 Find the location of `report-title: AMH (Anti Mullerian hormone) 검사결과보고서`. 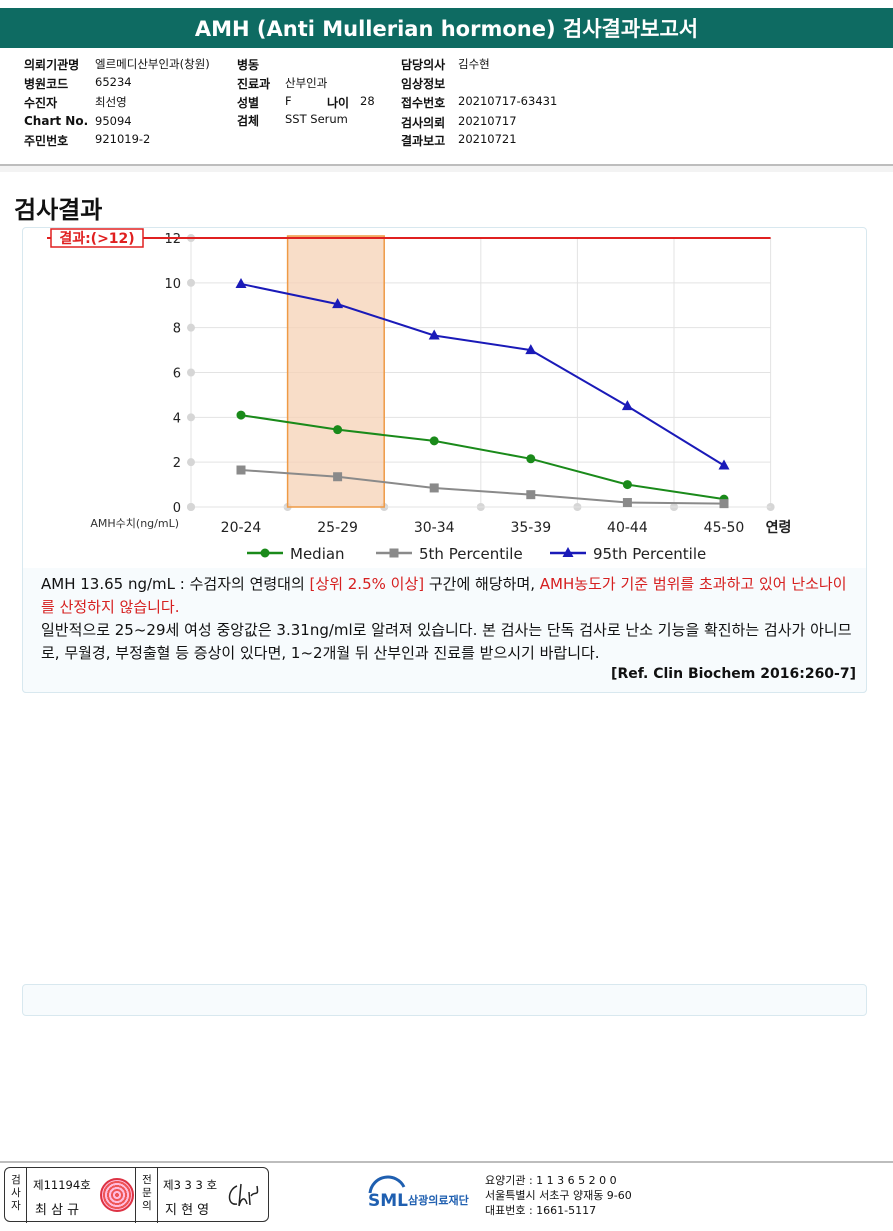

report-title: AMH (Anti Mullerian hormone) 검사결과보고서 is located at coordinates (446, 28).